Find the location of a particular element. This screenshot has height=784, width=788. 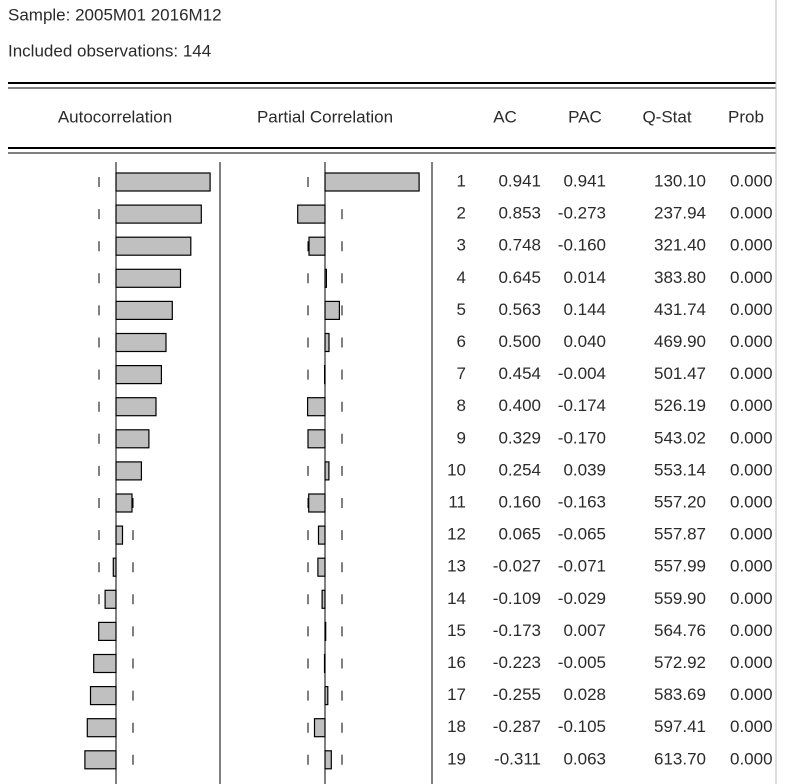

cell: 11 is located at coordinates (457, 501).